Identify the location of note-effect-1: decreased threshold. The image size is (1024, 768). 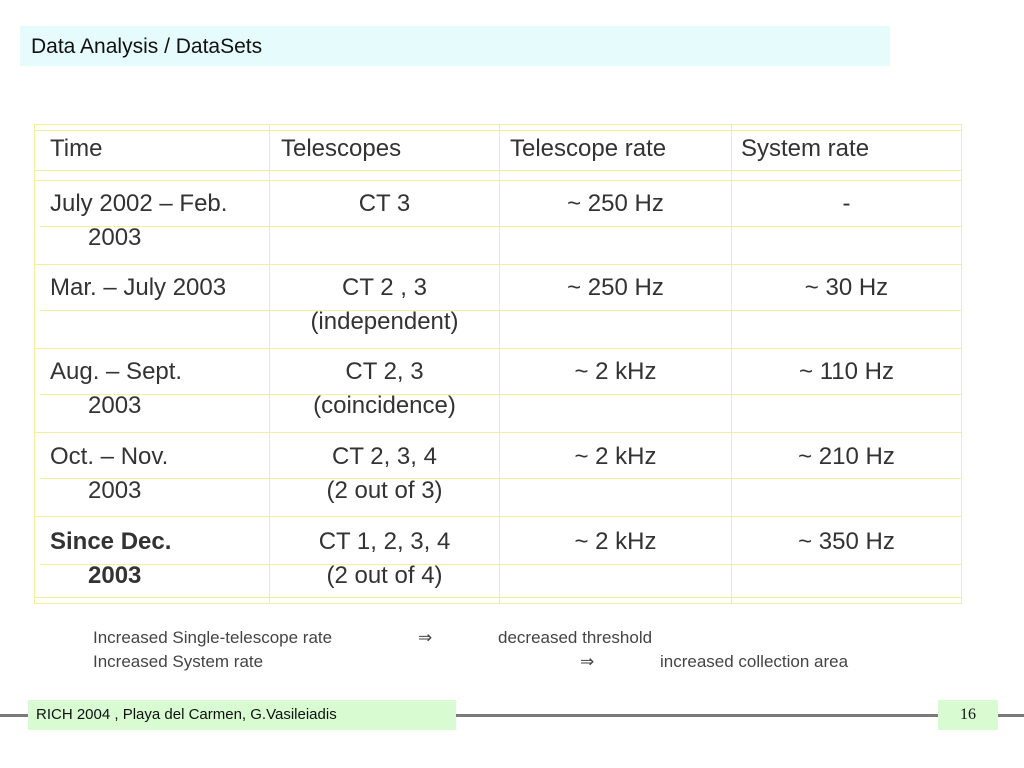
(575, 637).